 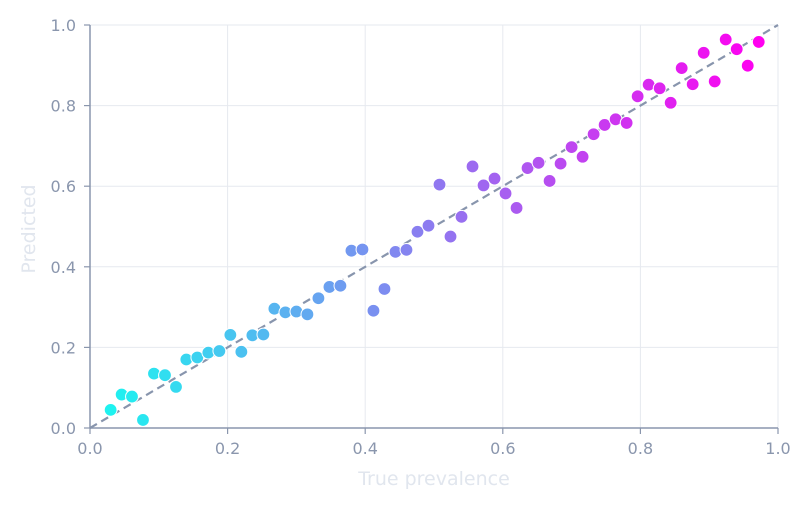 I want to click on y-tick-label: 0.6, so click(x=63, y=186).